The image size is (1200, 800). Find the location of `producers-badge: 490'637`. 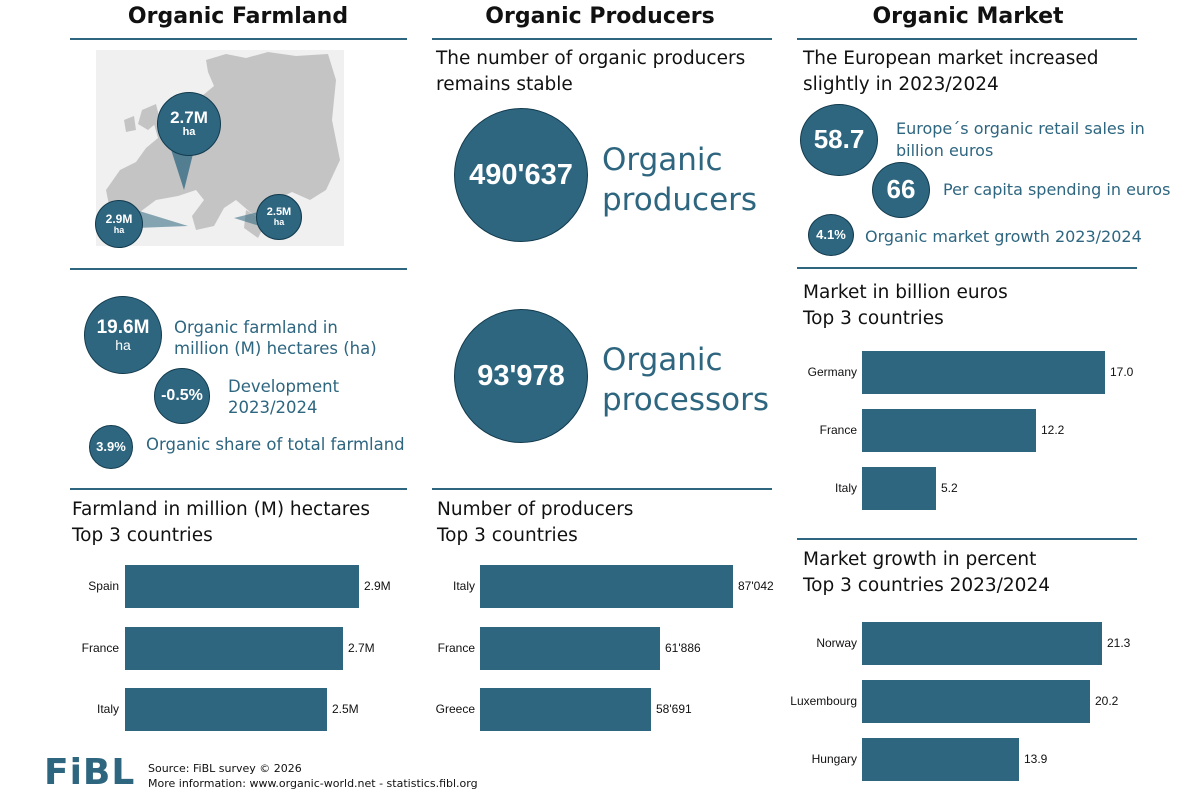

producers-badge: 490'637 is located at coordinates (521, 175).